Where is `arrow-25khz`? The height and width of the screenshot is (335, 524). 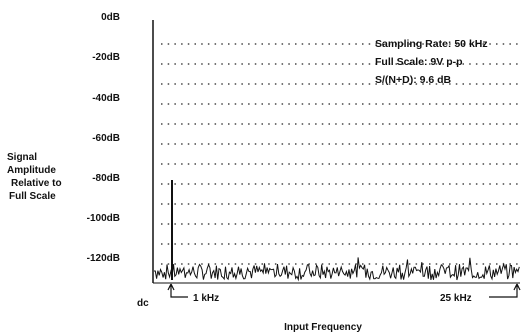
arrow-25khz is located at coordinates (505, 290).